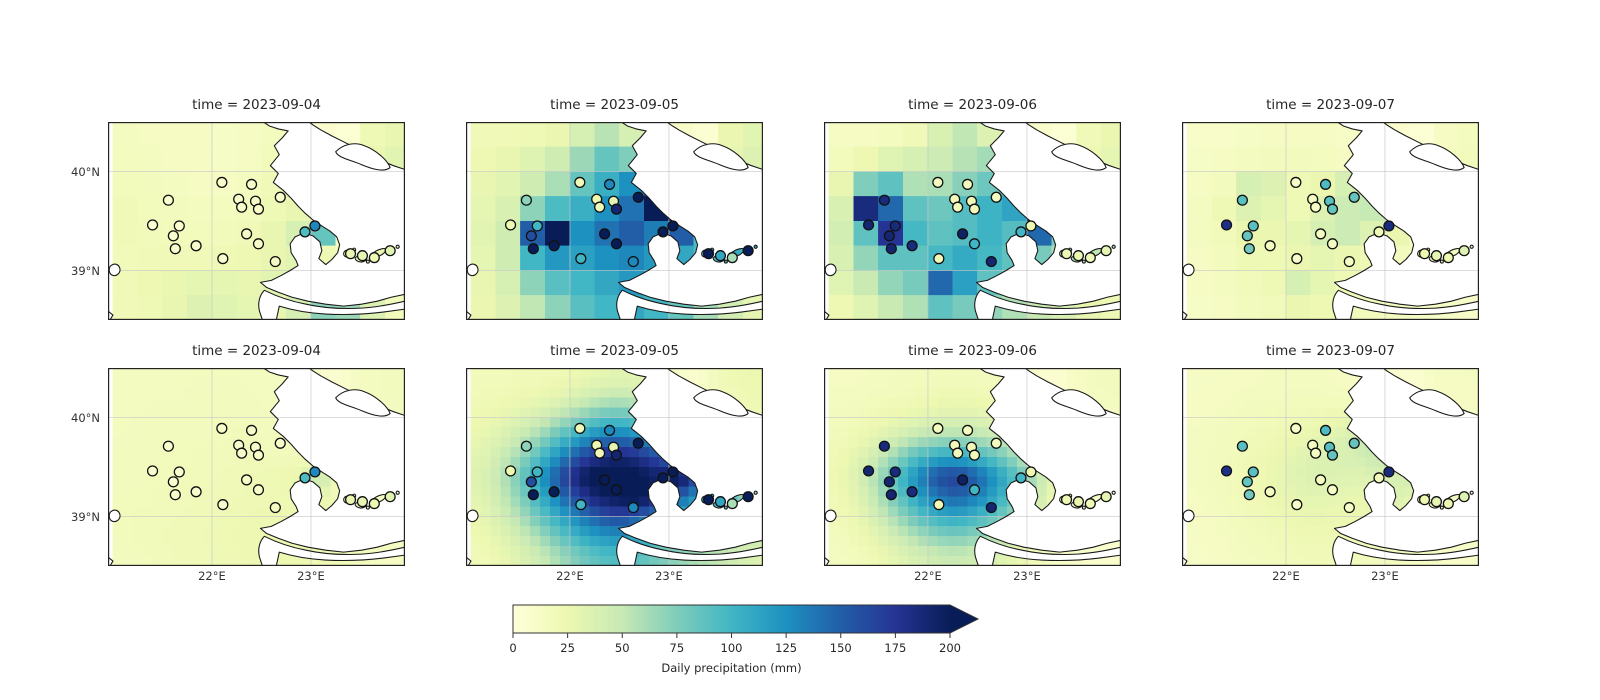 The height and width of the screenshot is (700, 1600). Describe the element at coordinates (732, 648) in the screenshot. I see `colorbar-tick-label: 100` at that location.